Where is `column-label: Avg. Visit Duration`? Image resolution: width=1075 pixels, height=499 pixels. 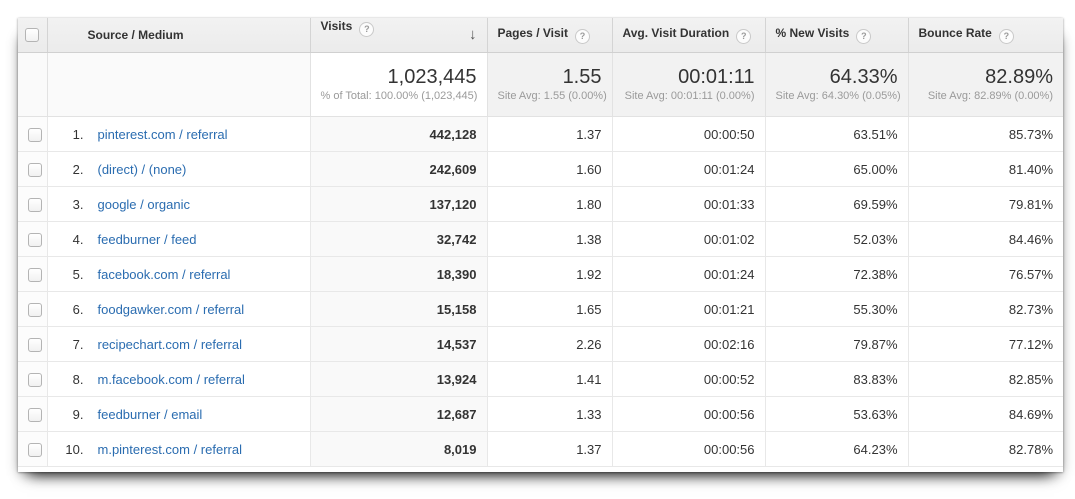
column-label: Avg. Visit Duration is located at coordinates (676, 33).